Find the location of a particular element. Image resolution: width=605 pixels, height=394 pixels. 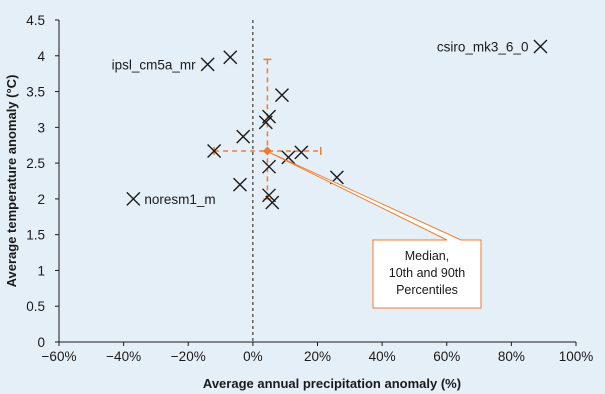

y-tick-label: 1 is located at coordinates (41, 270).